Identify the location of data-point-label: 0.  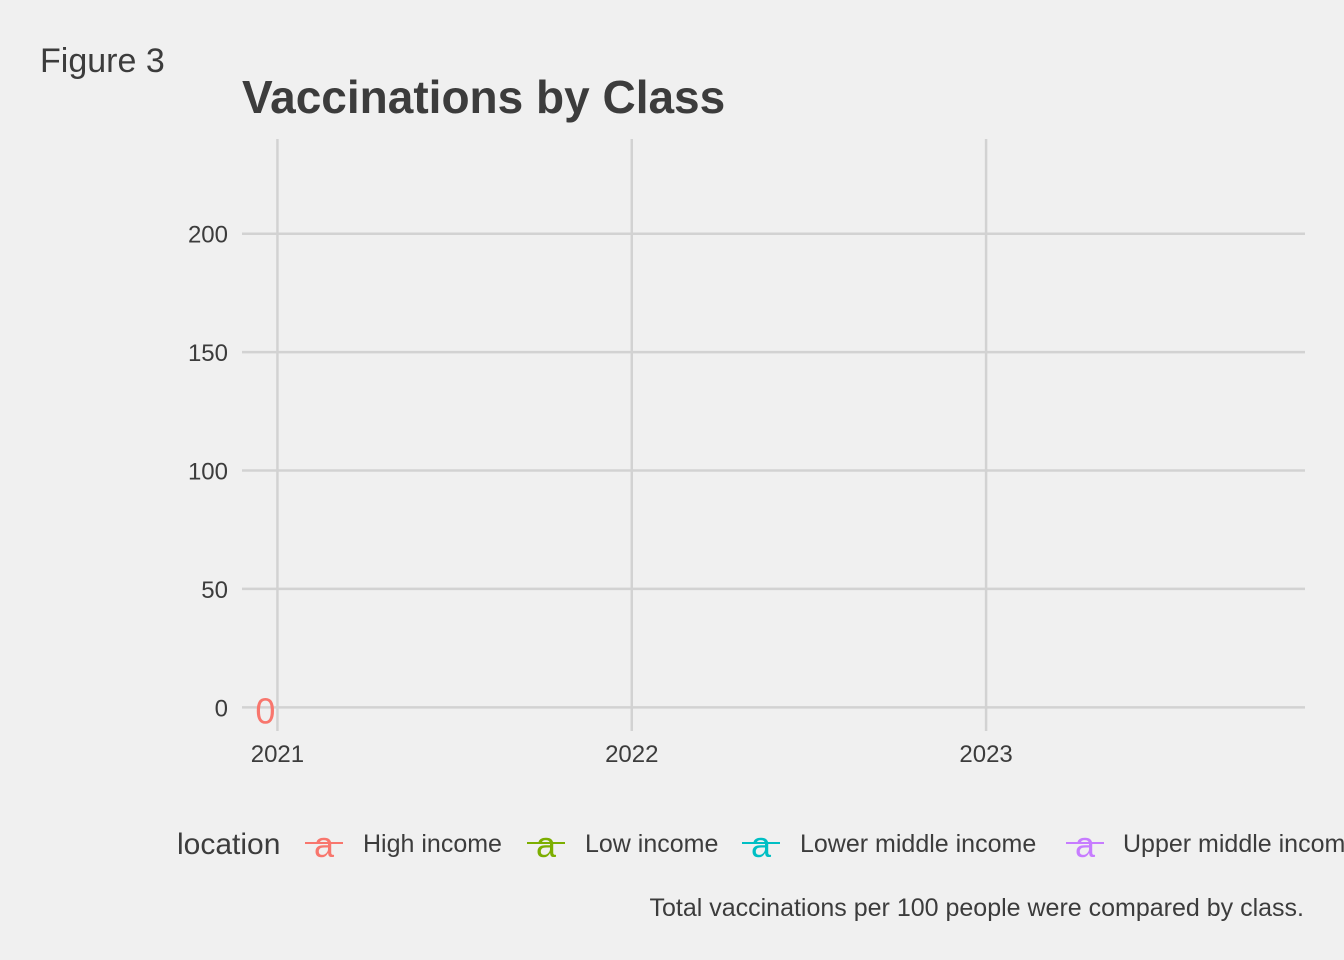
(265, 710).